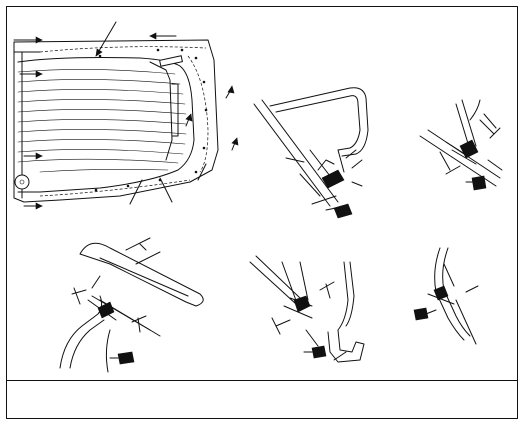  I want to click on clip-line-bottom, so click(115, 188).